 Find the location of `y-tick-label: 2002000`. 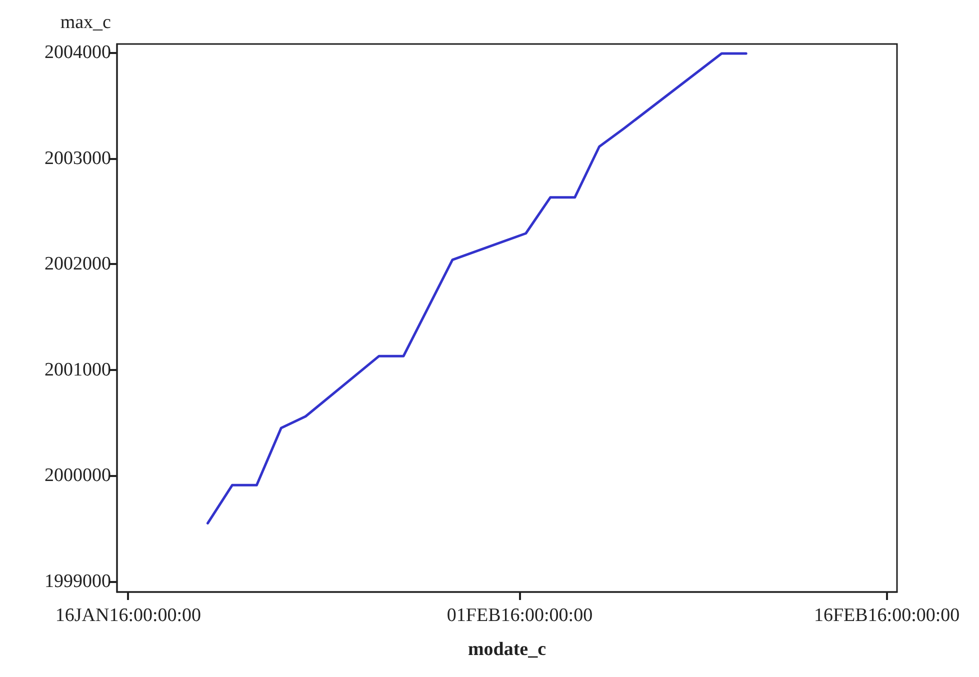

y-tick-label: 2002000 is located at coordinates (77, 264).